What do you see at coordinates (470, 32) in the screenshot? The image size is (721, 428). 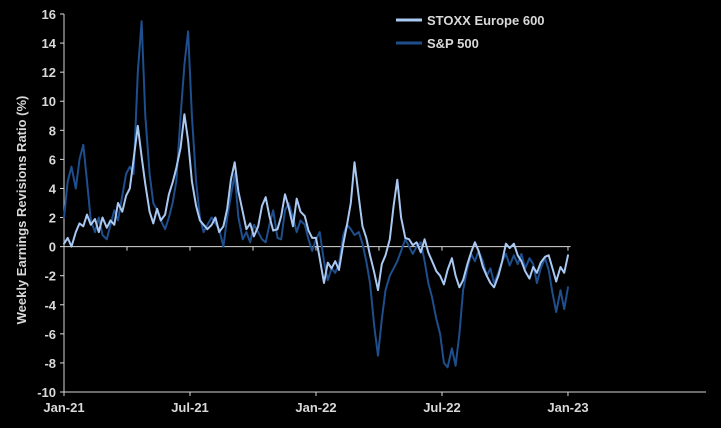 I see `legend: STOXX Europe 600 S&P 500` at bounding box center [470, 32].